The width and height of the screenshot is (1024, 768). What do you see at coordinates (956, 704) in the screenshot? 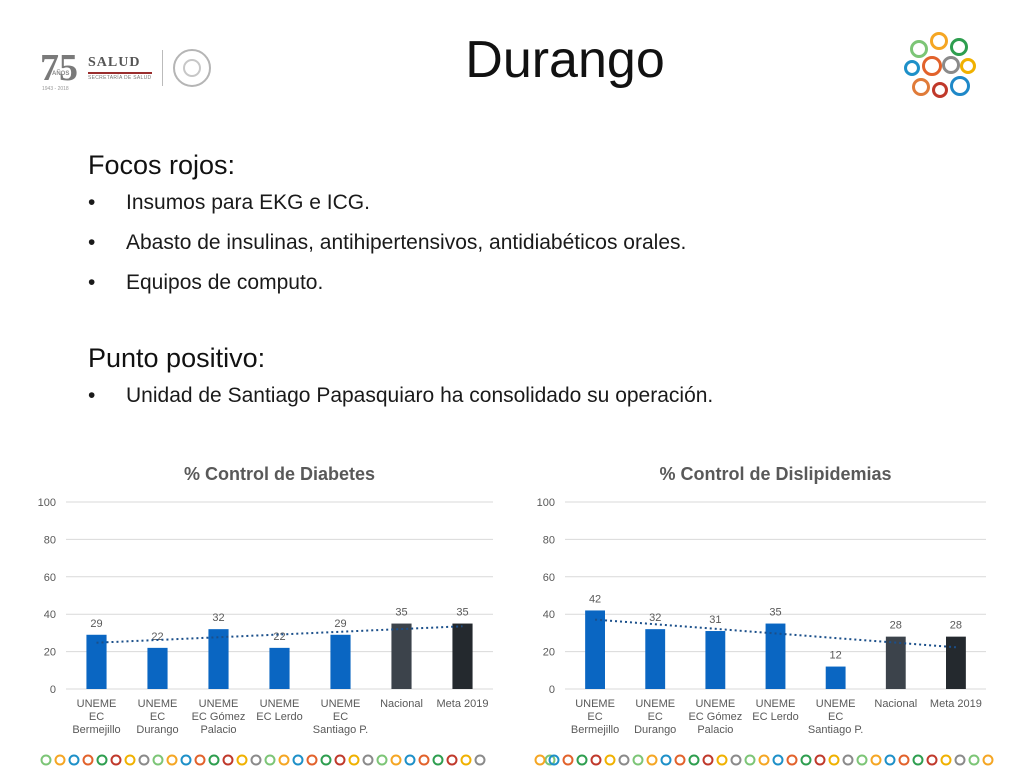
I see `x-tick-label: Meta 2019` at bounding box center [956, 704].